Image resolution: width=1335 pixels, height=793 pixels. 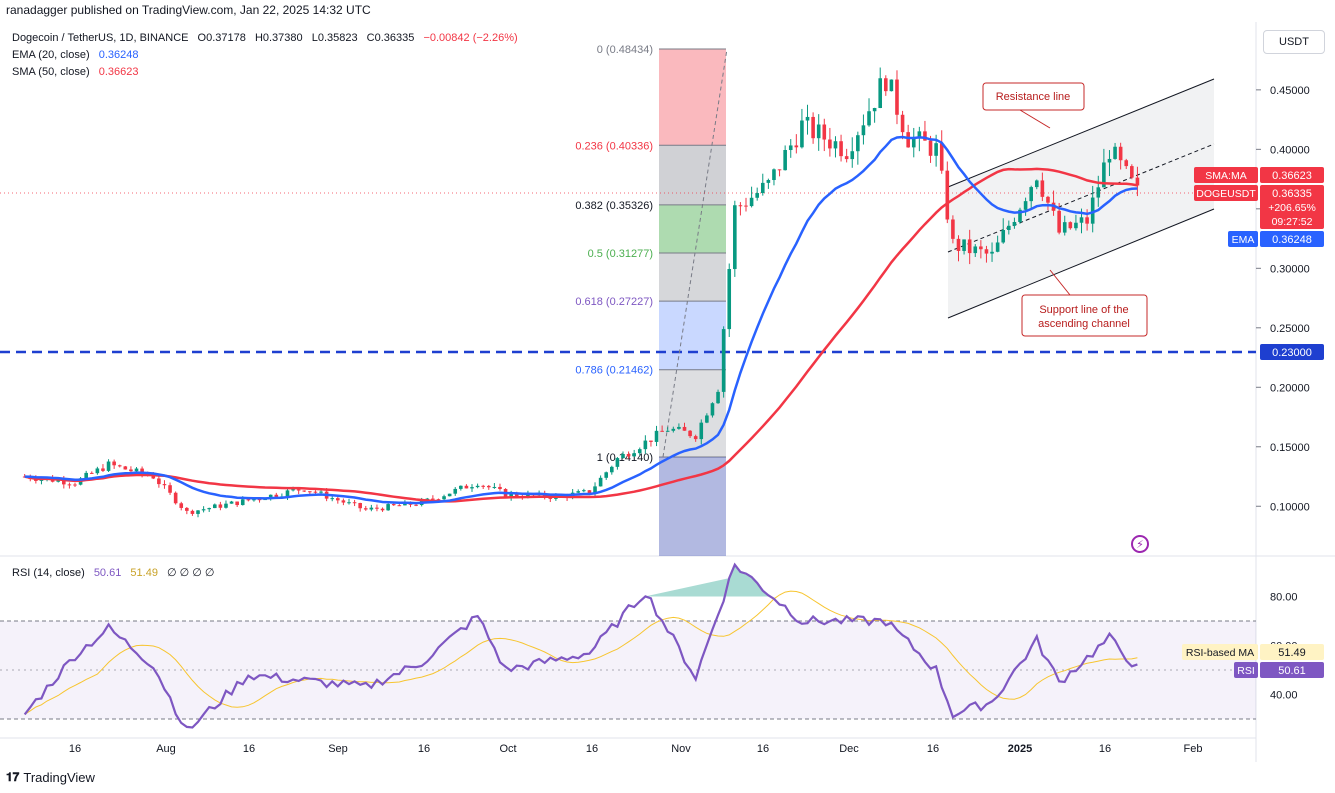 I want to click on rsi-tick-label: 40.00, so click(x=1284, y=696).